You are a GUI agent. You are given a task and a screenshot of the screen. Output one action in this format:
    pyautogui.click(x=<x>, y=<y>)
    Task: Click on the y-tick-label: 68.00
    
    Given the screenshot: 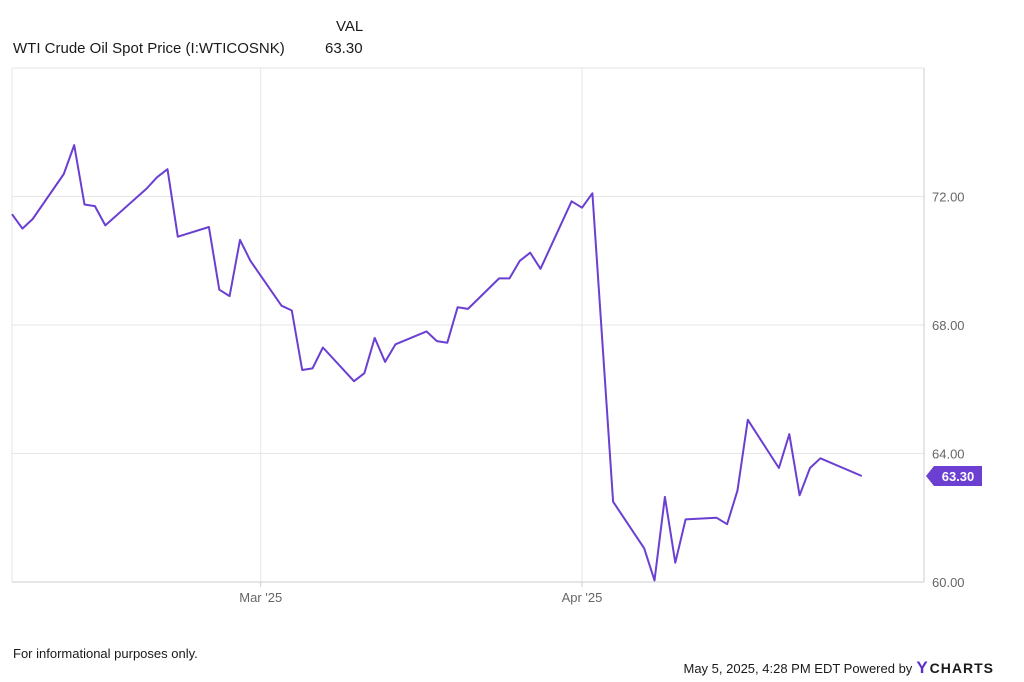 What is the action you would take?
    pyautogui.click(x=948, y=325)
    